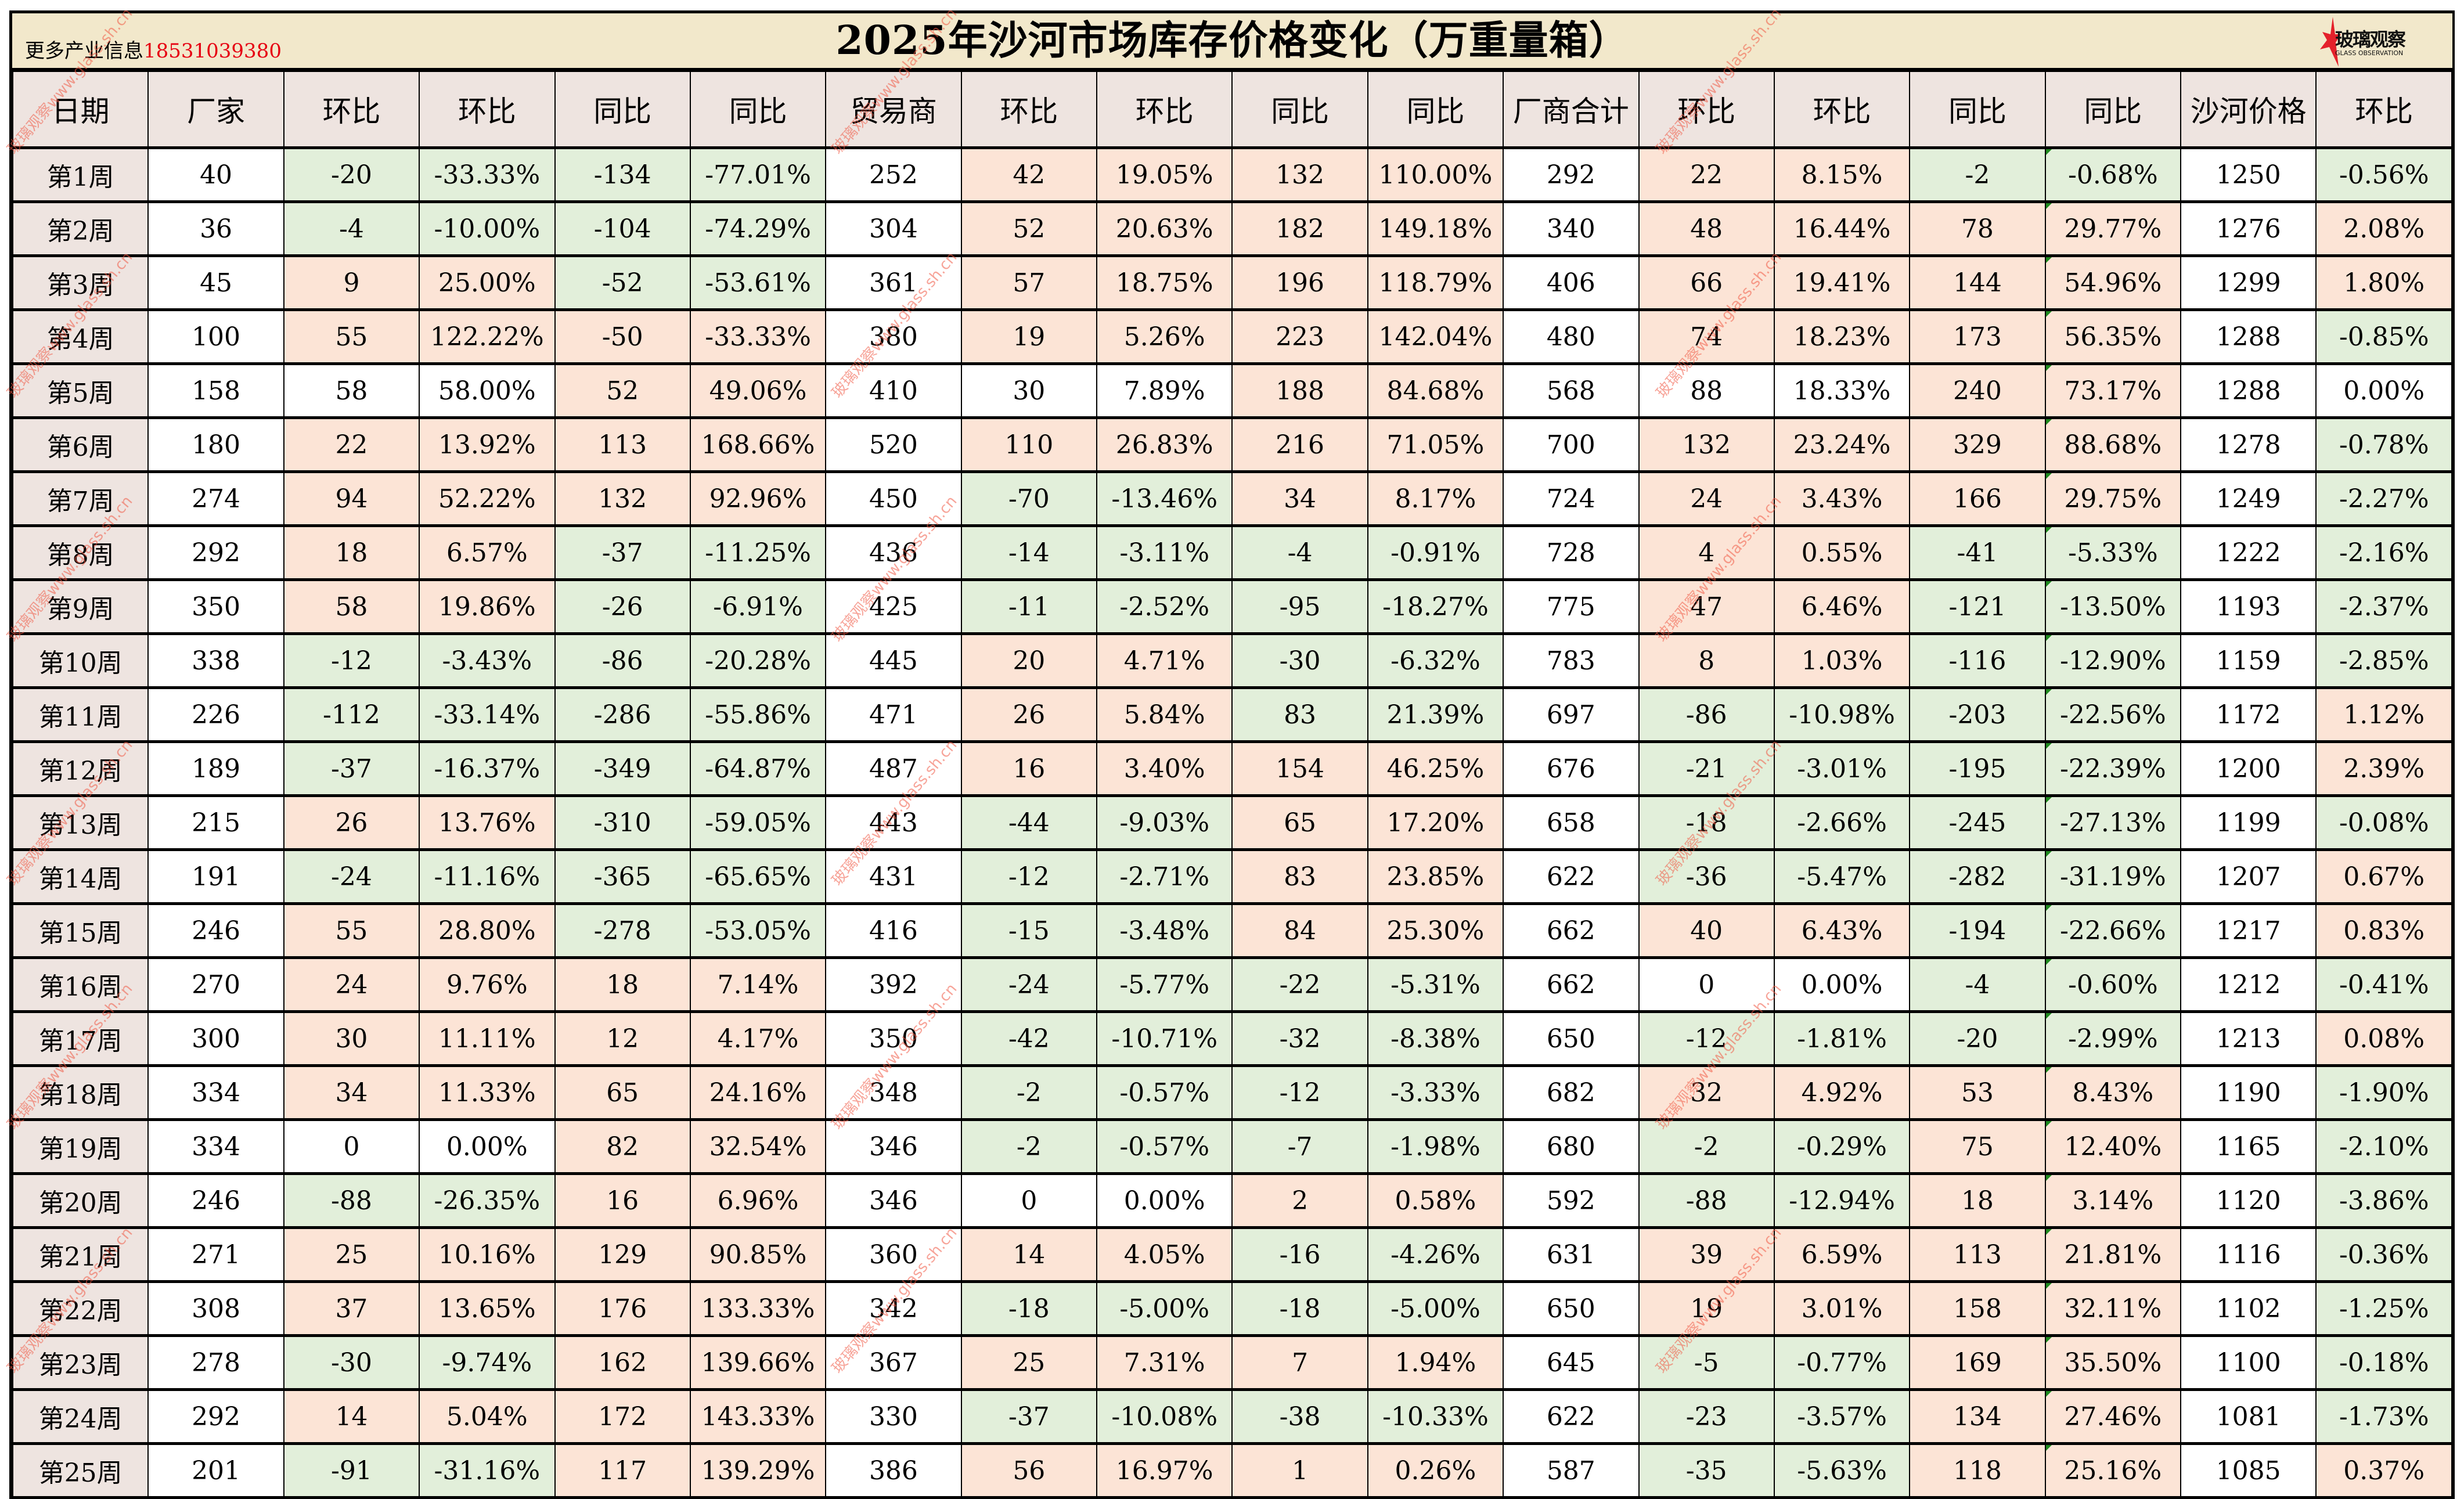 The height and width of the screenshot is (1499, 2464). Describe the element at coordinates (1706, 1093) in the screenshot. I see `data-cell: 32` at that location.